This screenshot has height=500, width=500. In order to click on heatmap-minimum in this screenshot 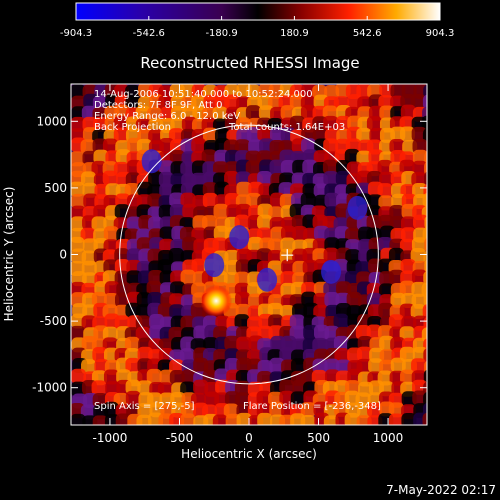, I will do `click(267, 279)`.